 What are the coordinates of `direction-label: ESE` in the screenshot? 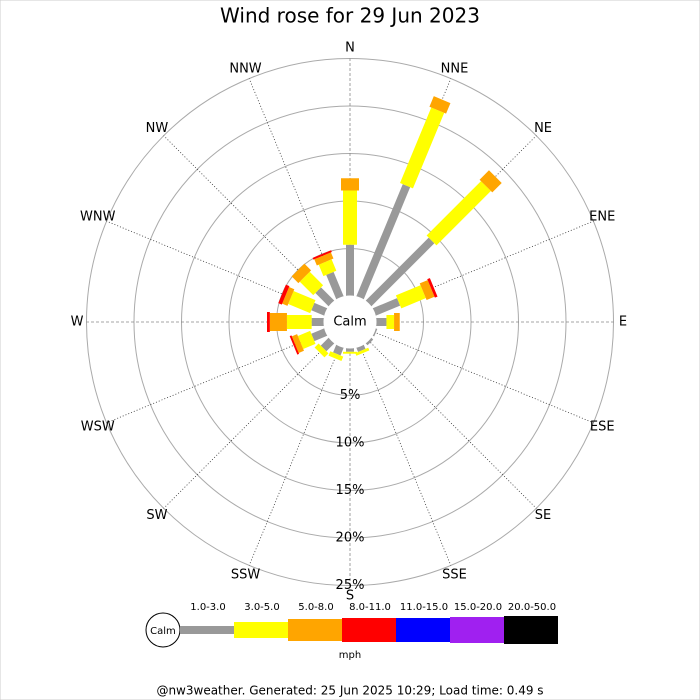 It's located at (602, 426).